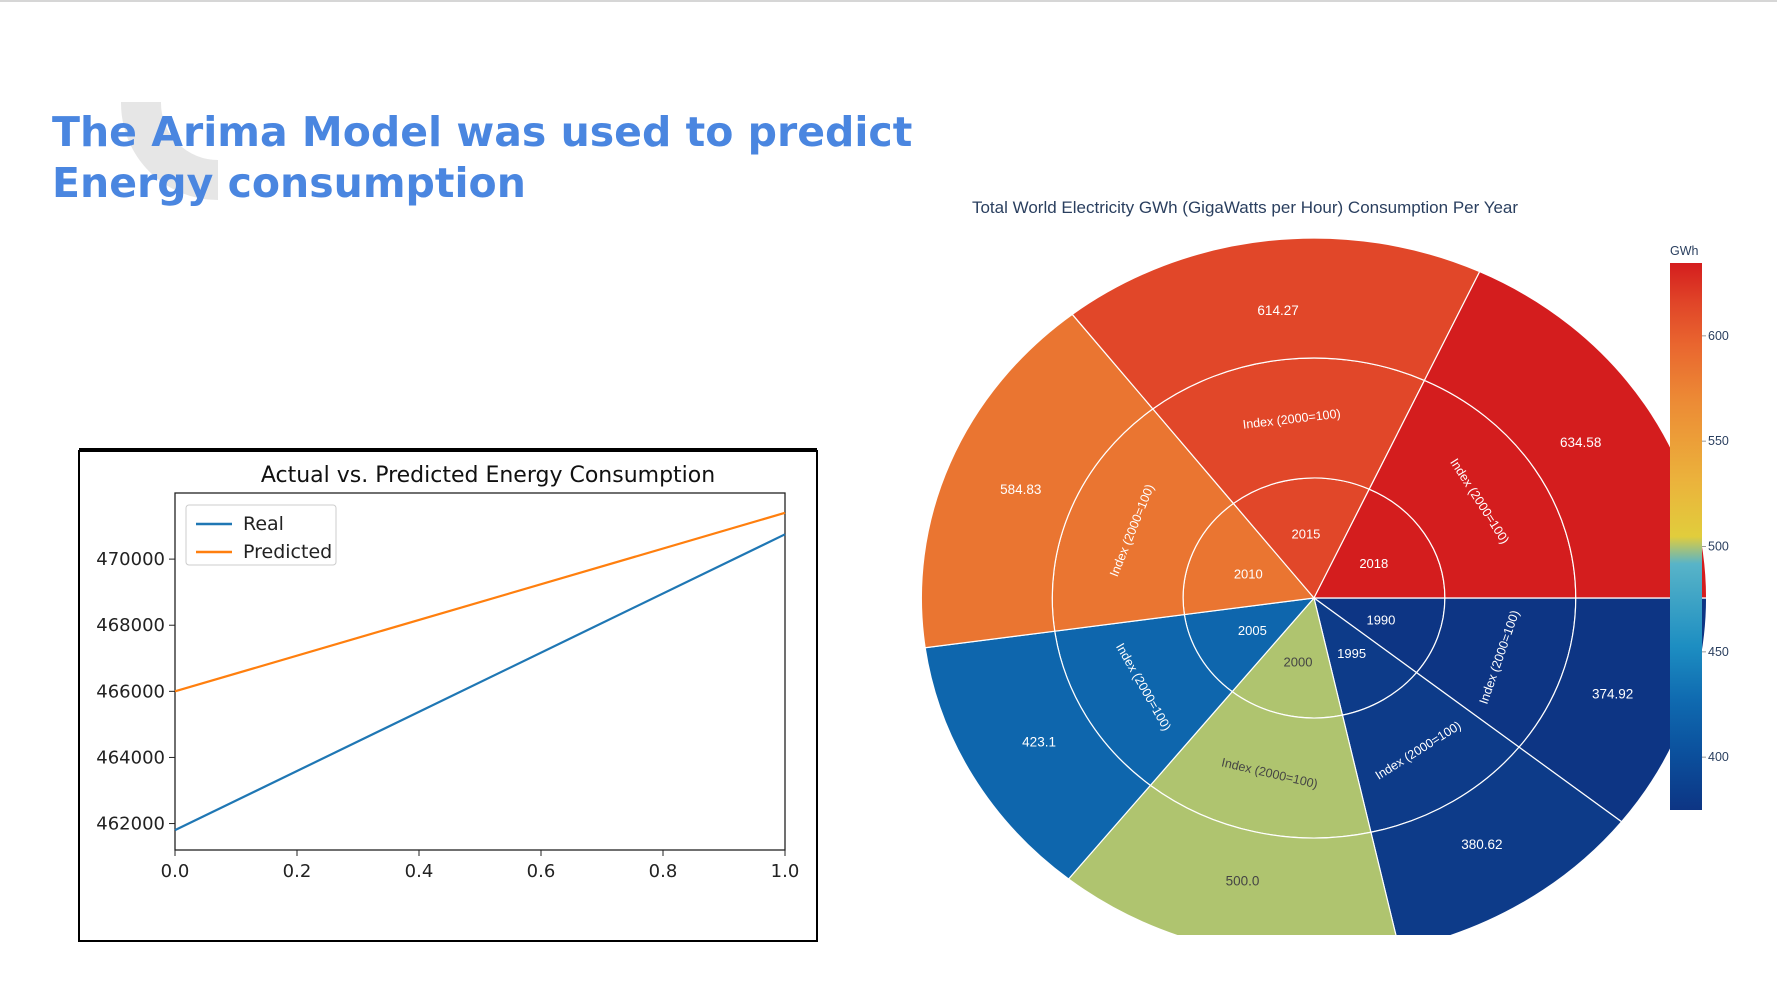 This screenshot has width=1777, height=997. What do you see at coordinates (480, 602) in the screenshot?
I see `series-line-predicted` at bounding box center [480, 602].